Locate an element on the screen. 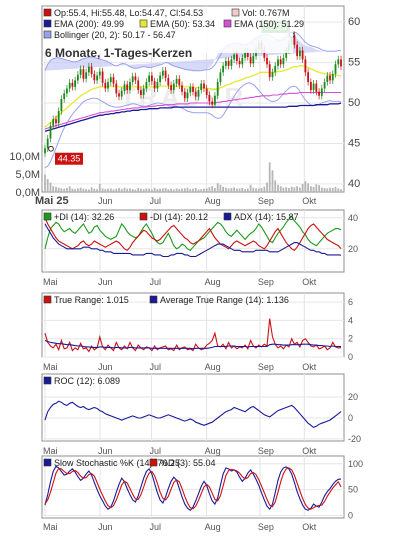 The height and width of the screenshot is (538, 400). y-tick-label: 20 is located at coordinates (353, 397).